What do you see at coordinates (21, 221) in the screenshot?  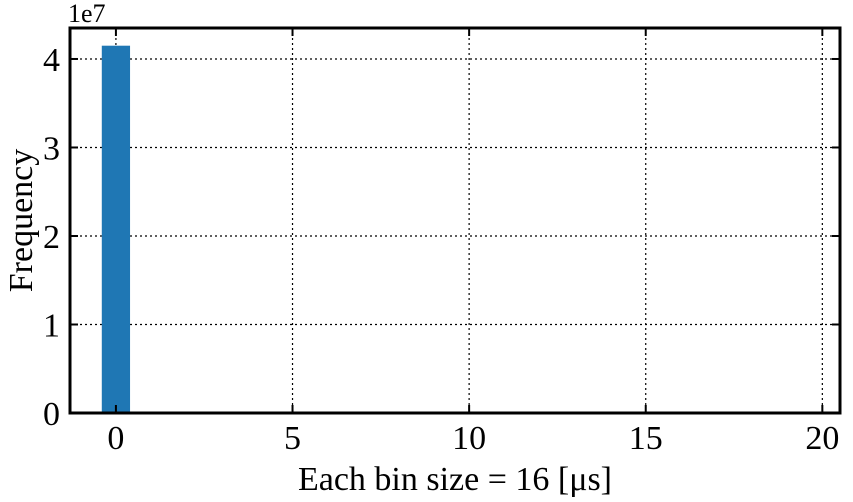 I see `y-axis-label: Frequency` at bounding box center [21, 221].